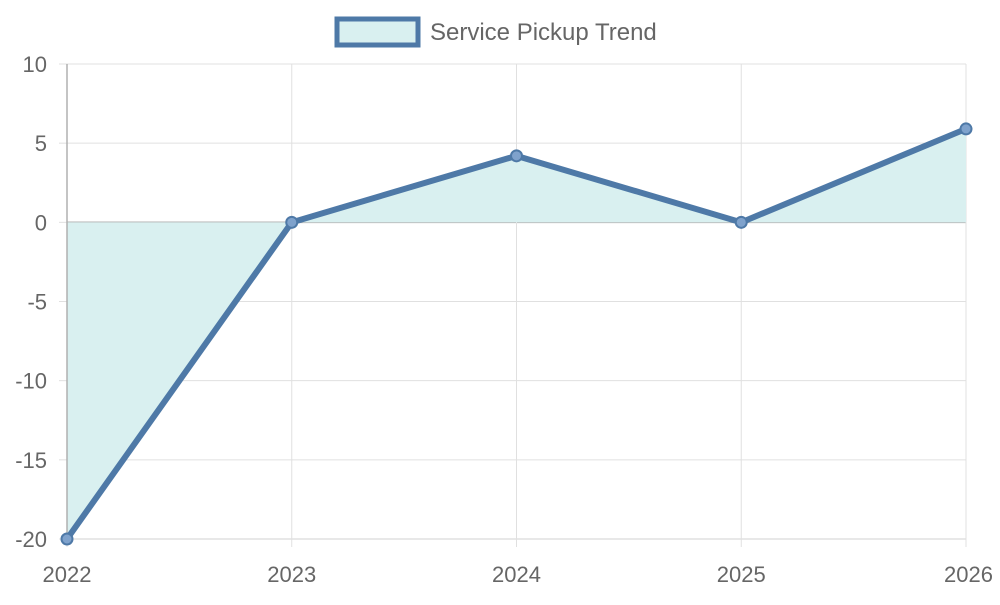 The width and height of the screenshot is (1000, 605). I want to click on x-tick-label: 2026, so click(968, 574).